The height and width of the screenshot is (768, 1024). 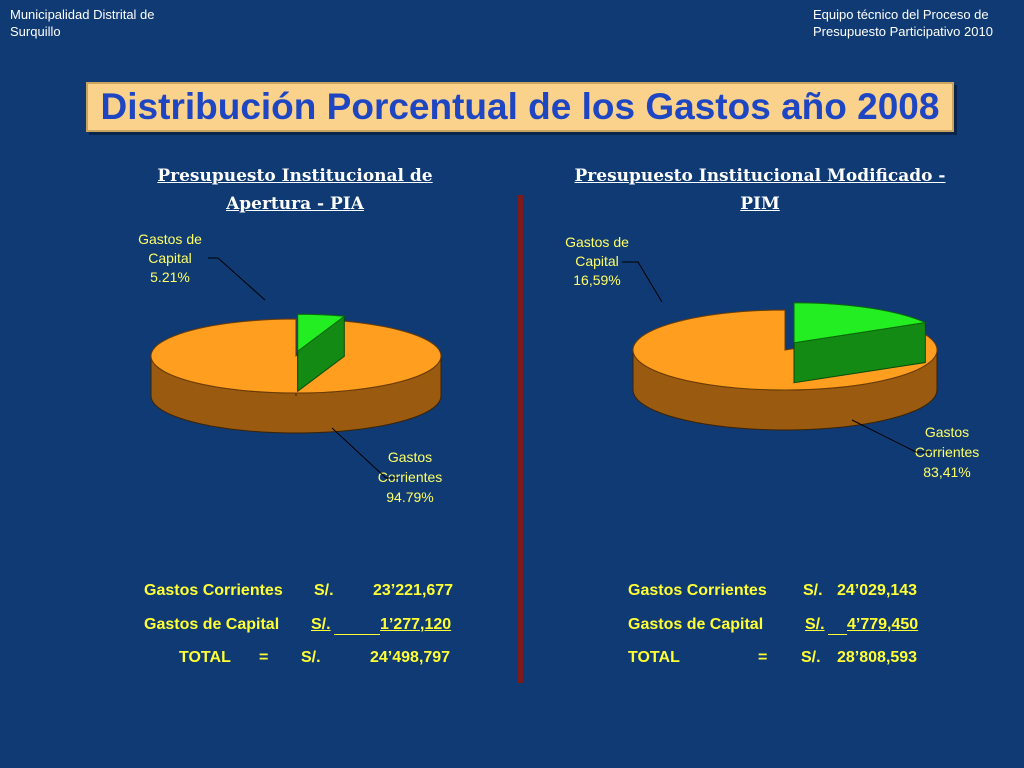 I want to click on chart-title-pia-line2: Apertura - PIA, so click(x=295, y=204).